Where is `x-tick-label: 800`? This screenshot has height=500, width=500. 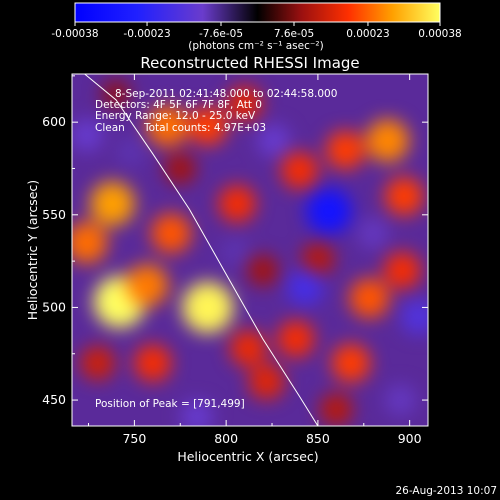
x-tick-label: 800 is located at coordinates (226, 438).